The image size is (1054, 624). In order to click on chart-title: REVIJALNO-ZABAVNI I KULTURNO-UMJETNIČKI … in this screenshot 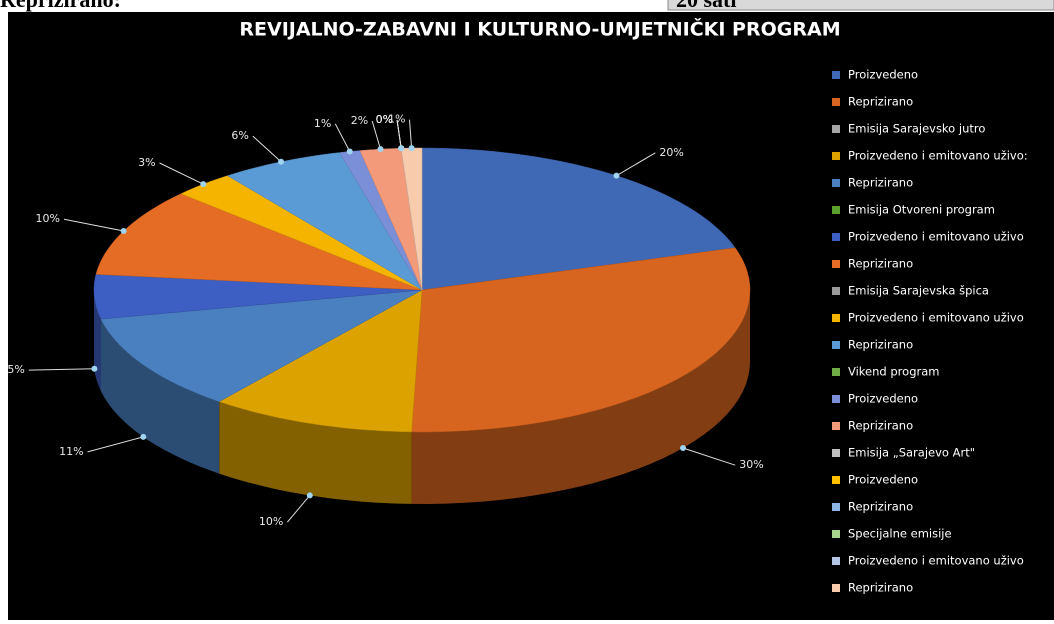, I will do `click(539, 29)`.